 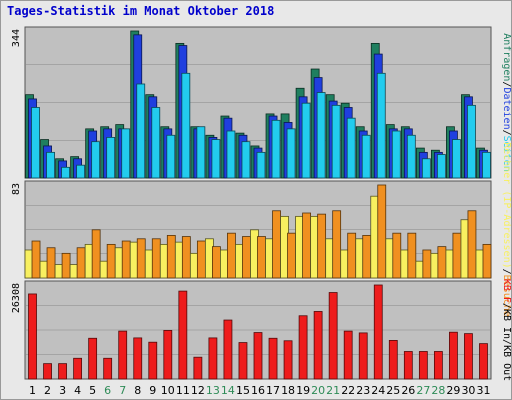 I want to click on chart-title: Tages-Statistik im Monat Oktober 2018, so click(x=141, y=11).